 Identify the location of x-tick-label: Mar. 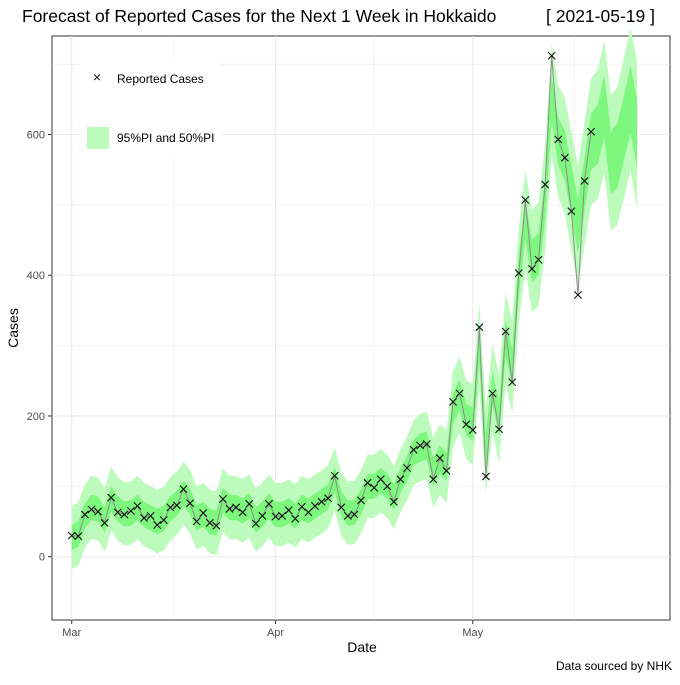
(71, 633).